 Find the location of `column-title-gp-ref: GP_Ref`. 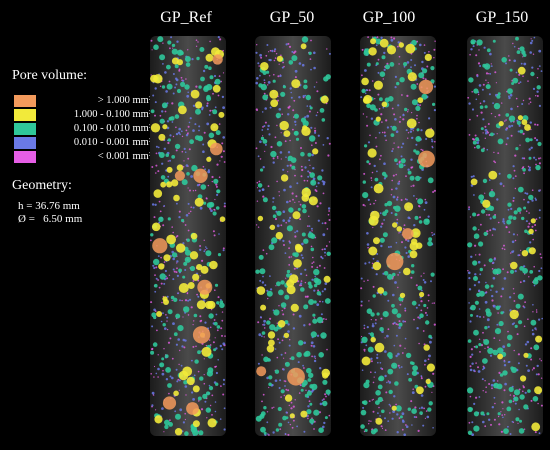

column-title-gp-ref: GP_Ref is located at coordinates (186, 17).